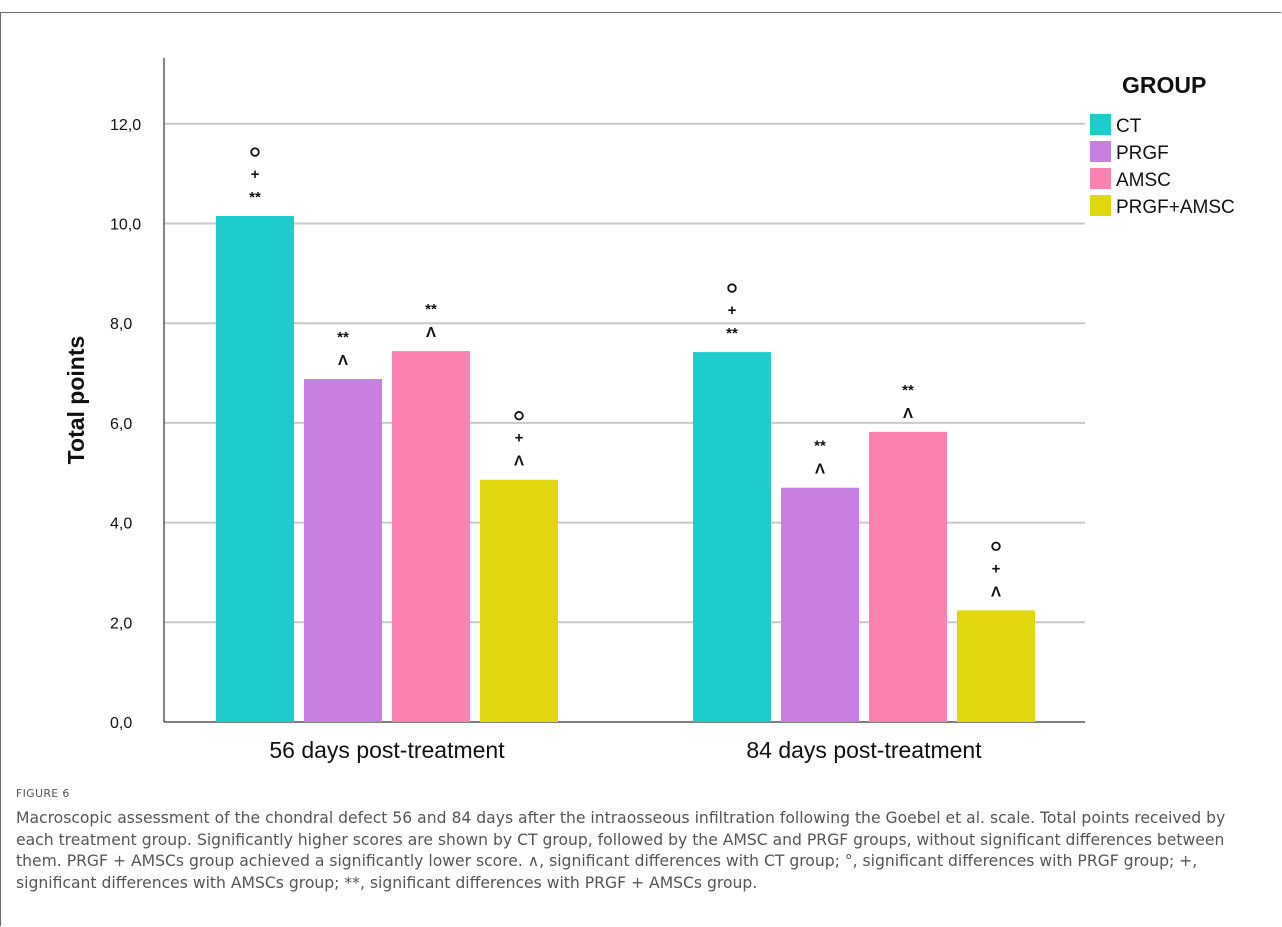 The height and width of the screenshot is (927, 1282). Describe the element at coordinates (121, 723) in the screenshot. I see `y-tick-label: 0,0` at that location.